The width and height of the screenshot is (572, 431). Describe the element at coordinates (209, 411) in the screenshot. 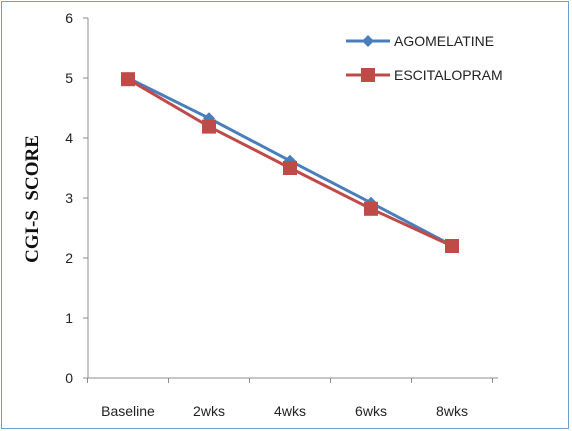

I see `x-tick-label: 2wks` at that location.